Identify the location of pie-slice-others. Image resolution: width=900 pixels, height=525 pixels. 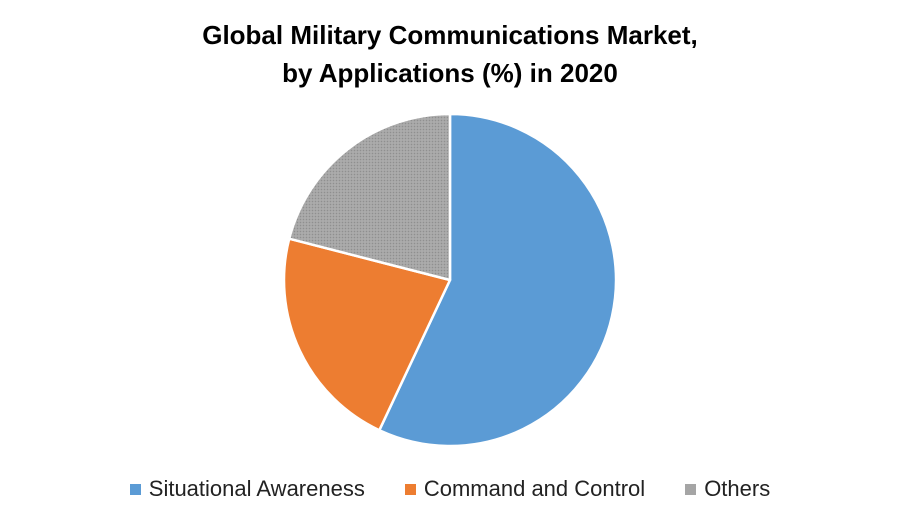
(369, 197).